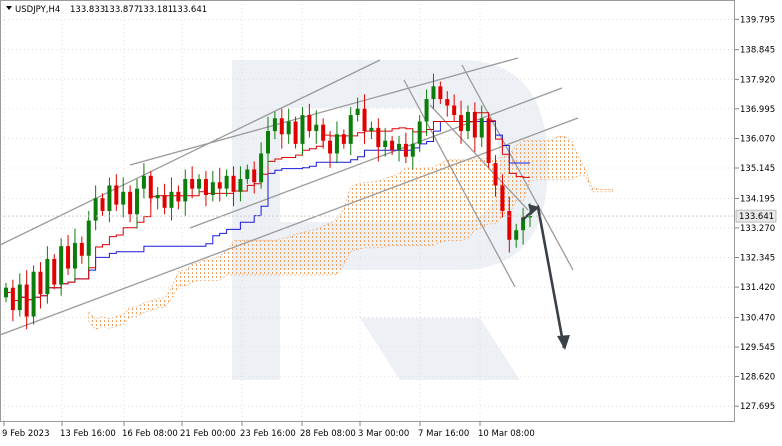 Image resolution: width=782 pixels, height=446 pixels. What do you see at coordinates (155, 10) in the screenshot?
I see `ohlc-low: 133.181` at bounding box center [155, 10].